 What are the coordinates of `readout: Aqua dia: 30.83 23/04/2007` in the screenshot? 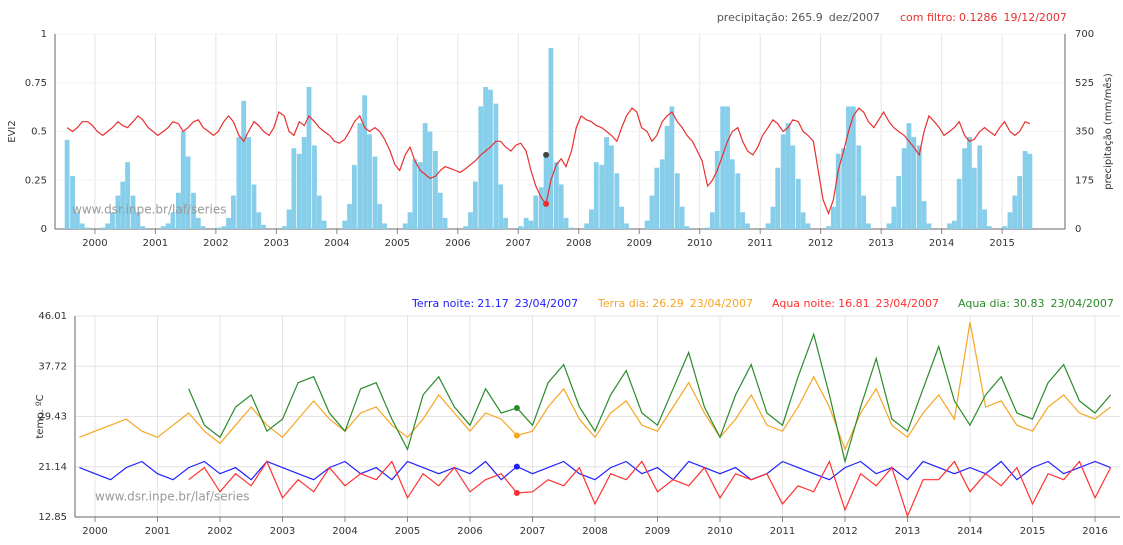 It's located at (1036, 303).